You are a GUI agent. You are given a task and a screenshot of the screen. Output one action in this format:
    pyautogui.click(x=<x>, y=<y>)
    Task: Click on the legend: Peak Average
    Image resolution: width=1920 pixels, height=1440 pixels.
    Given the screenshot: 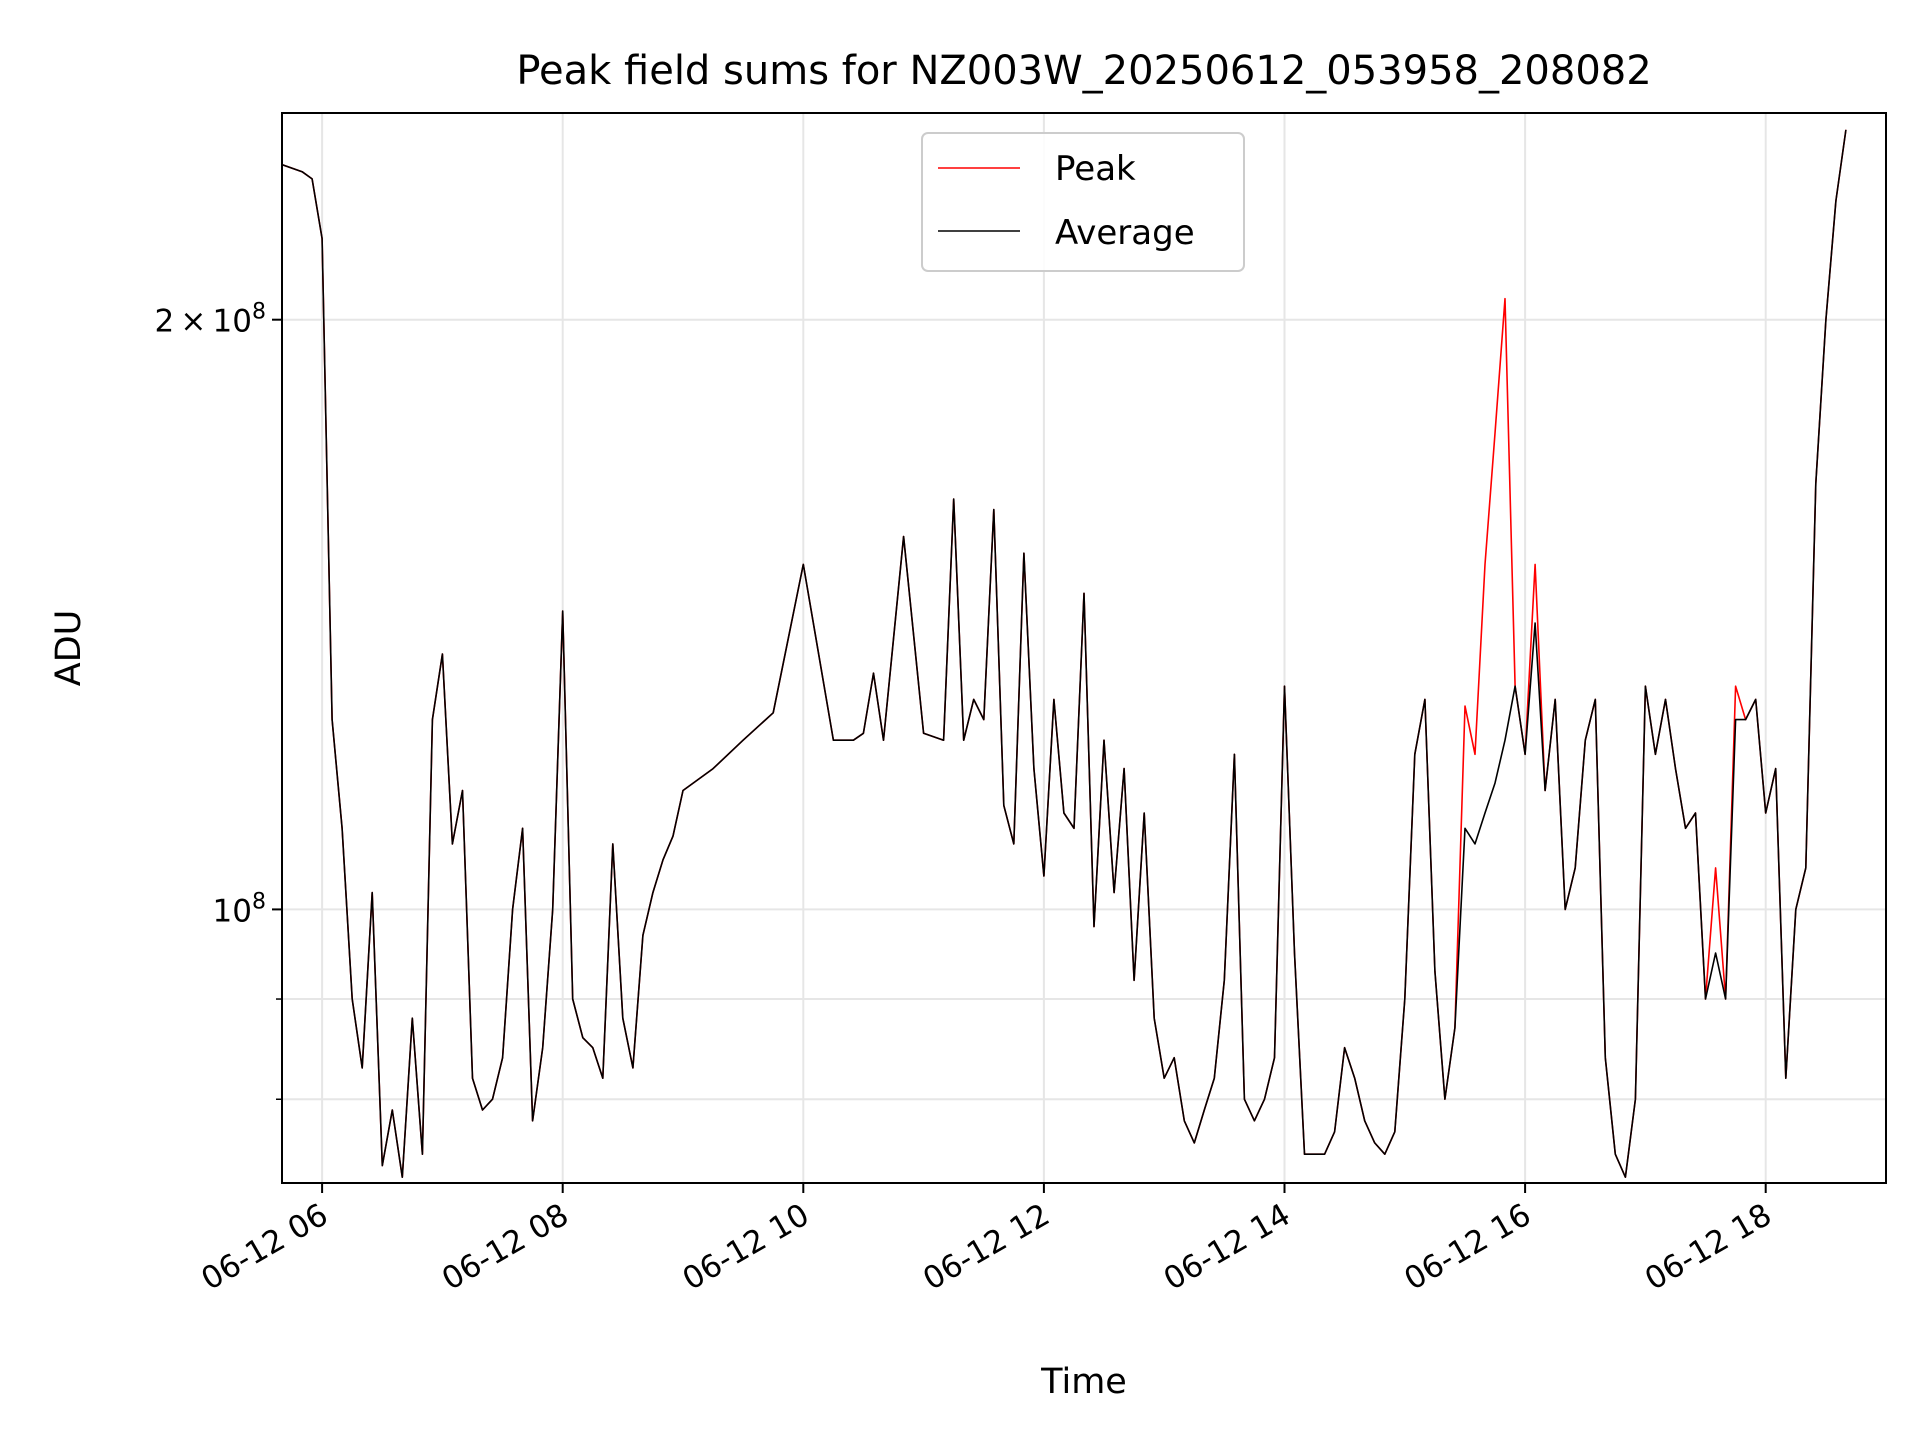 What is the action you would take?
    pyautogui.click(x=1083, y=202)
    